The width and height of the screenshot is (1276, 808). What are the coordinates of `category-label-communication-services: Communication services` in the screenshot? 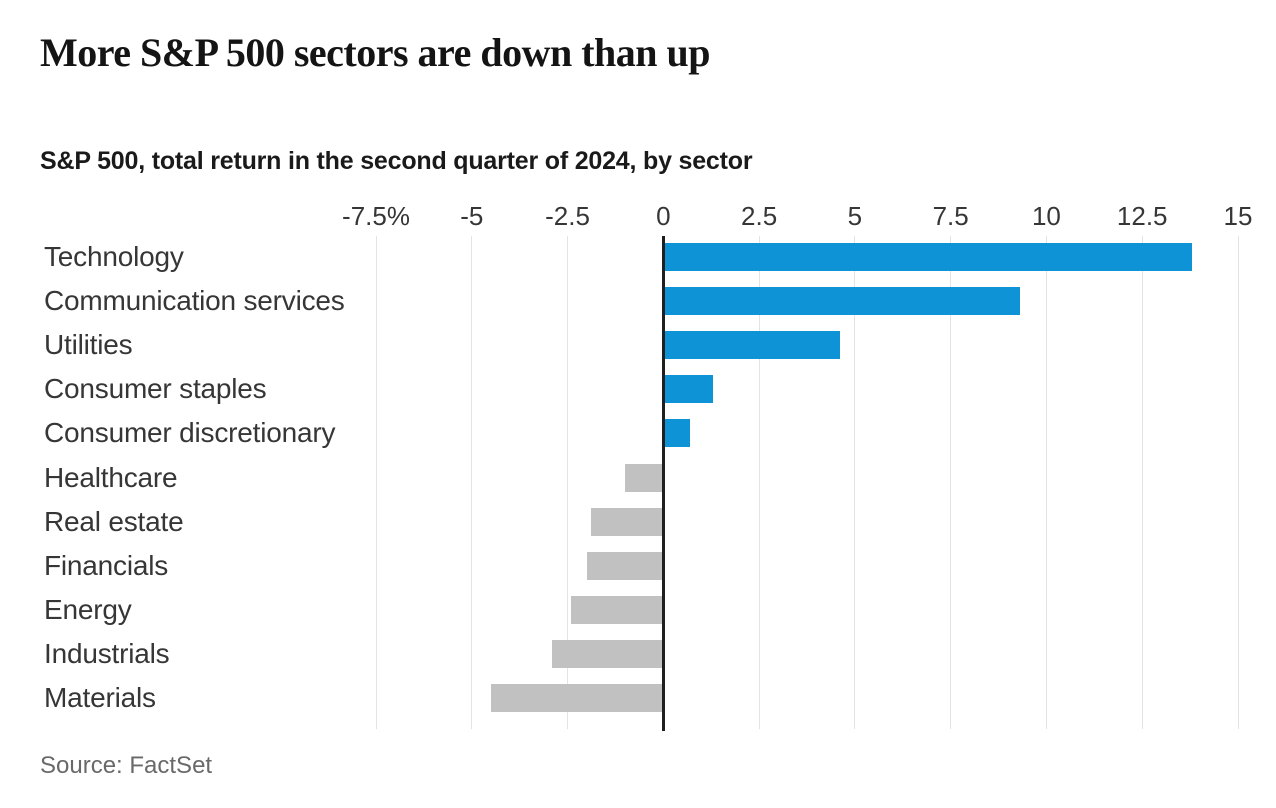 It's located at (194, 301).